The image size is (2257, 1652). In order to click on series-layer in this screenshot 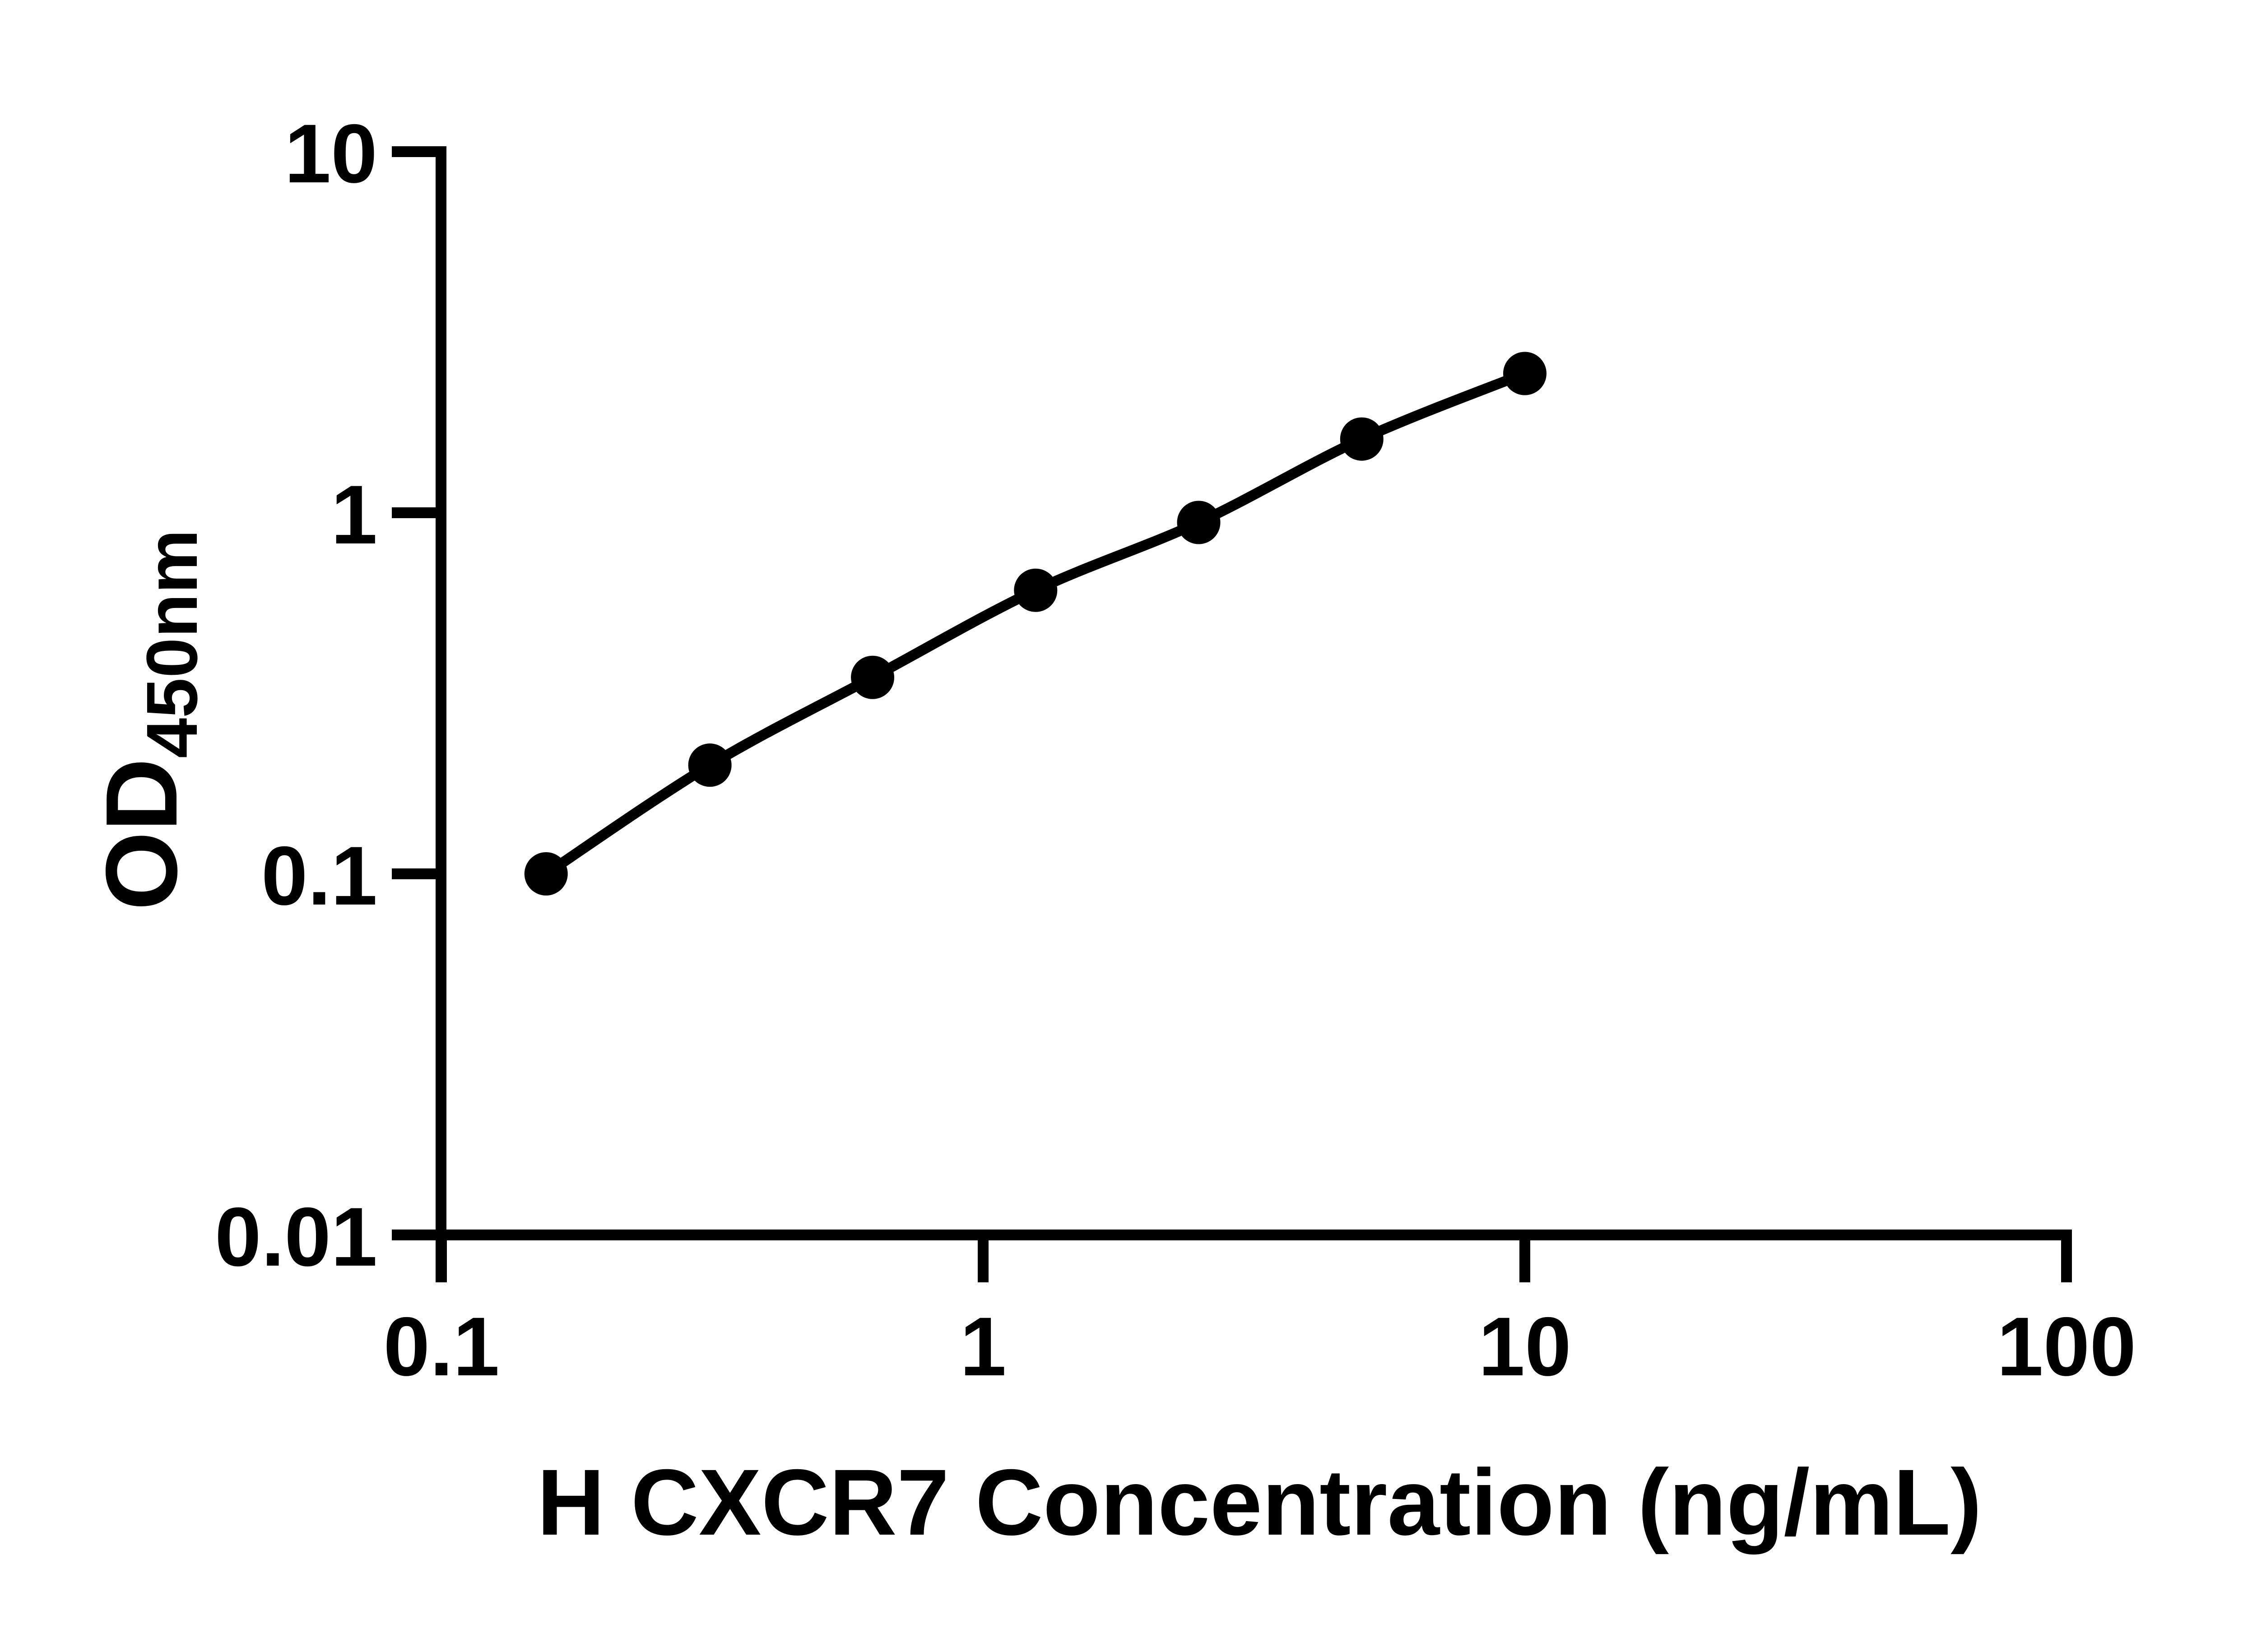, I will do `click(1035, 624)`.